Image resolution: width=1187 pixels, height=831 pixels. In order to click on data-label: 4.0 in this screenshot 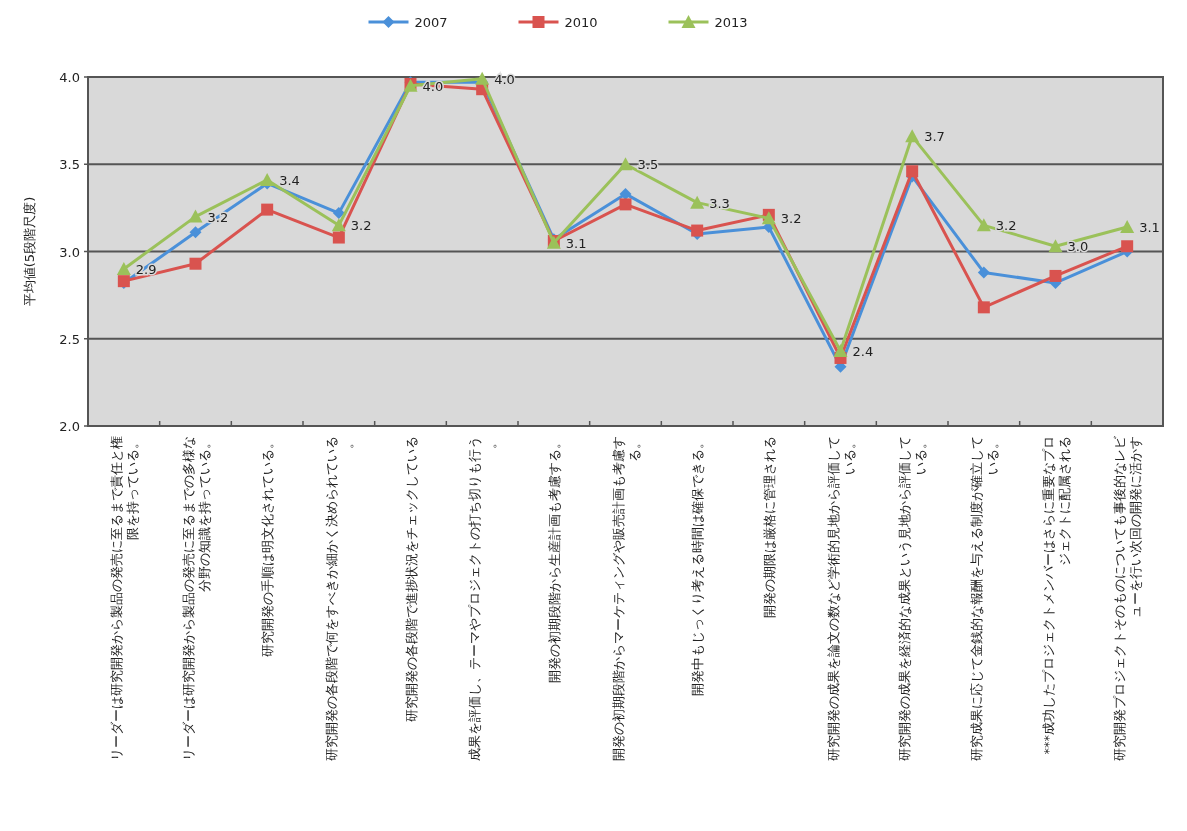, I will do `click(433, 86)`.